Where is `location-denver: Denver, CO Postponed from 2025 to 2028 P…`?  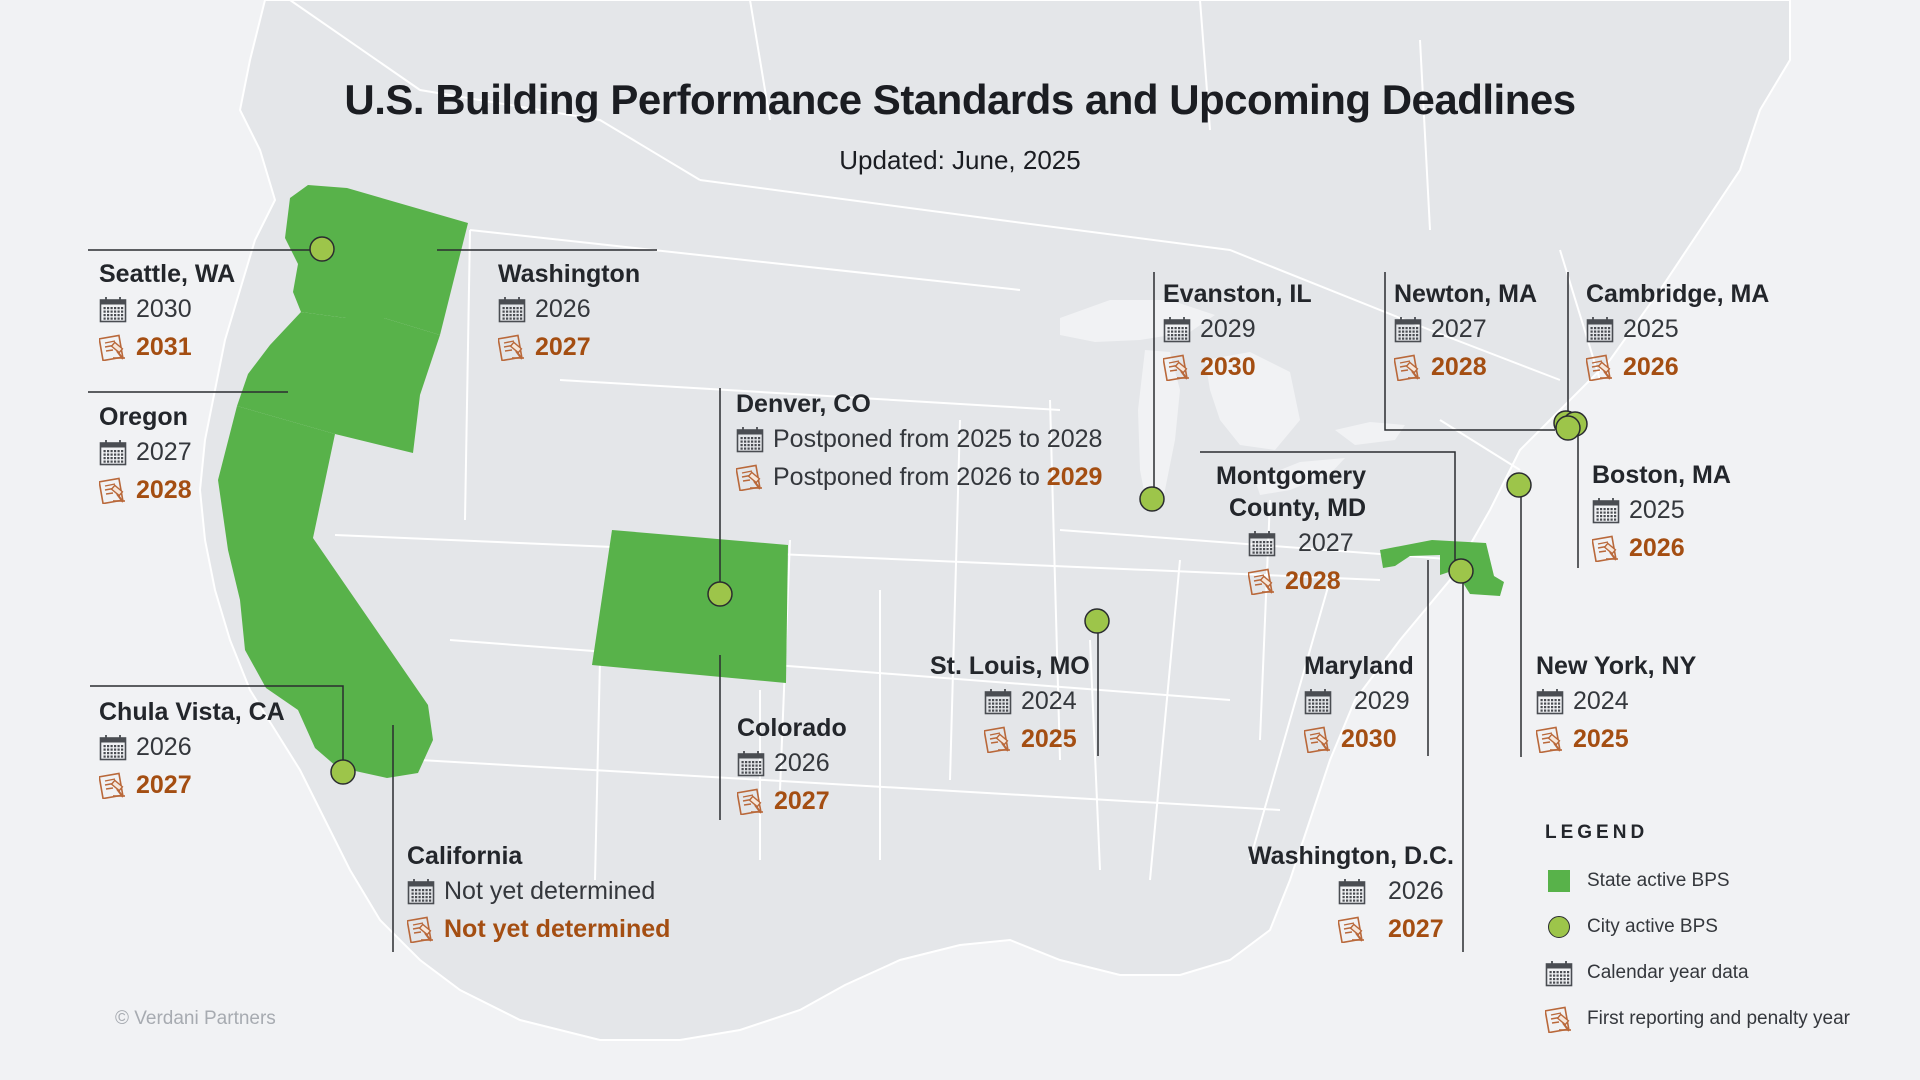 location-denver: Denver, CO Postponed from 2025 to 2028 P… is located at coordinates (919, 442).